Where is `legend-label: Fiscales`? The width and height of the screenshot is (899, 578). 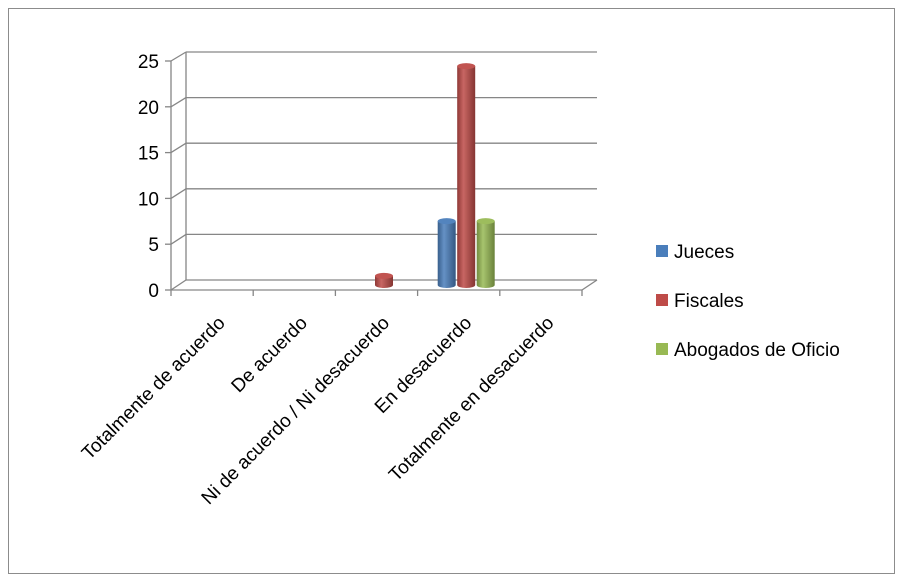
legend-label: Fiscales is located at coordinates (709, 301).